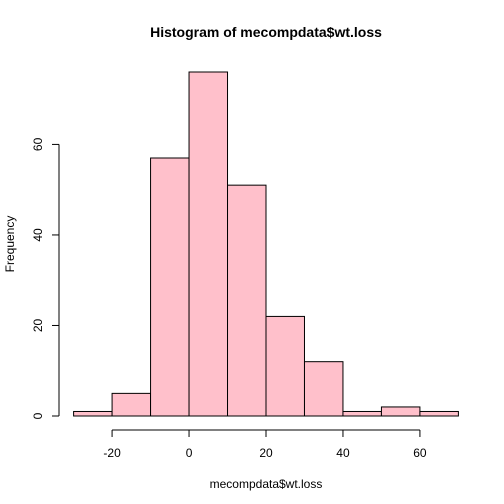 This screenshot has width=504, height=504. What do you see at coordinates (38, 325) in the screenshot?
I see `y-tick-label: 20` at bounding box center [38, 325].